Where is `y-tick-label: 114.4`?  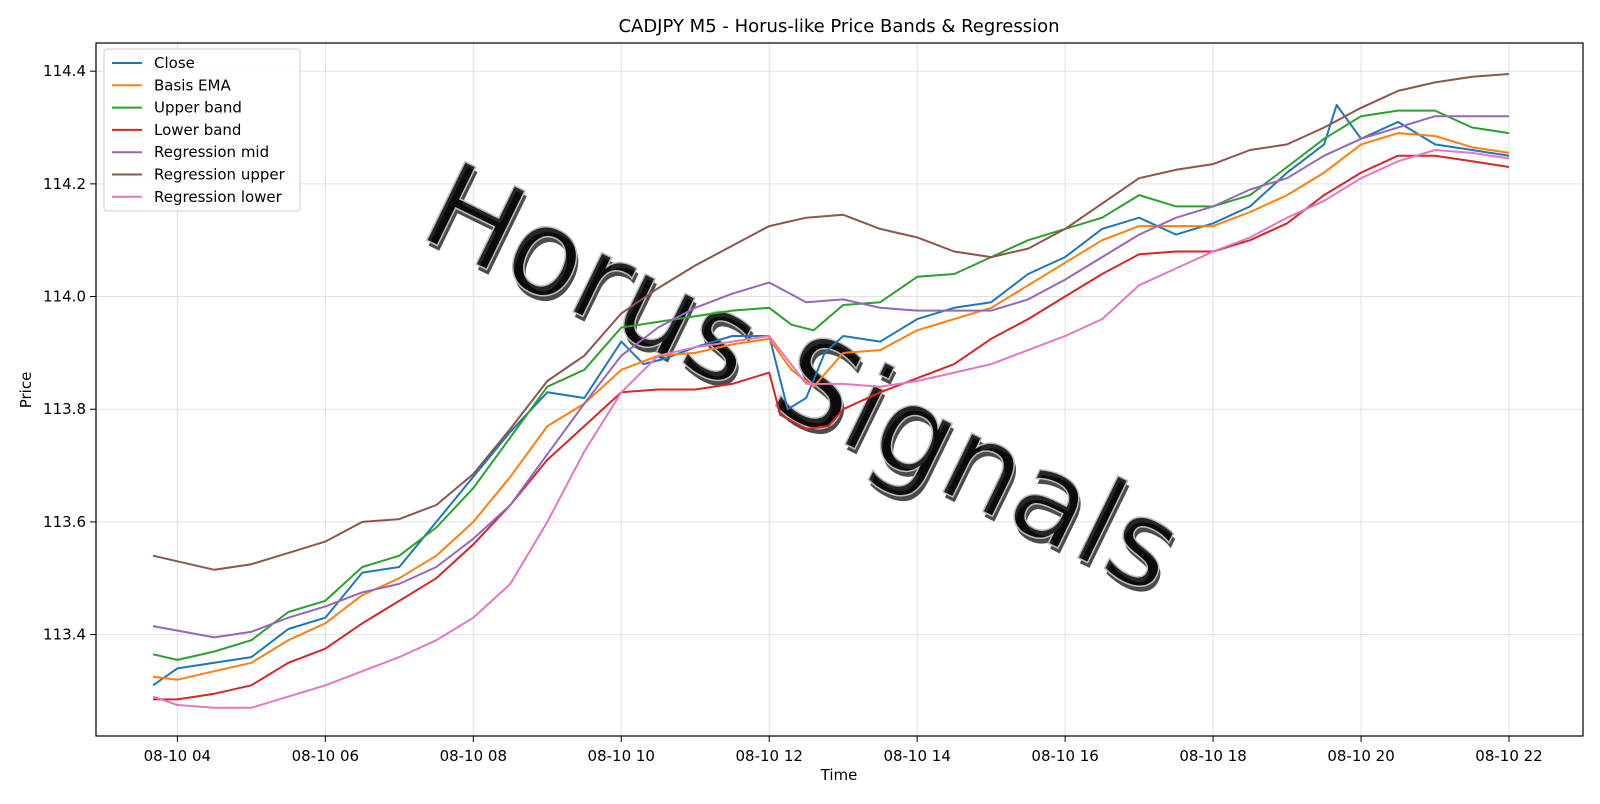 y-tick-label: 114.4 is located at coordinates (64, 71).